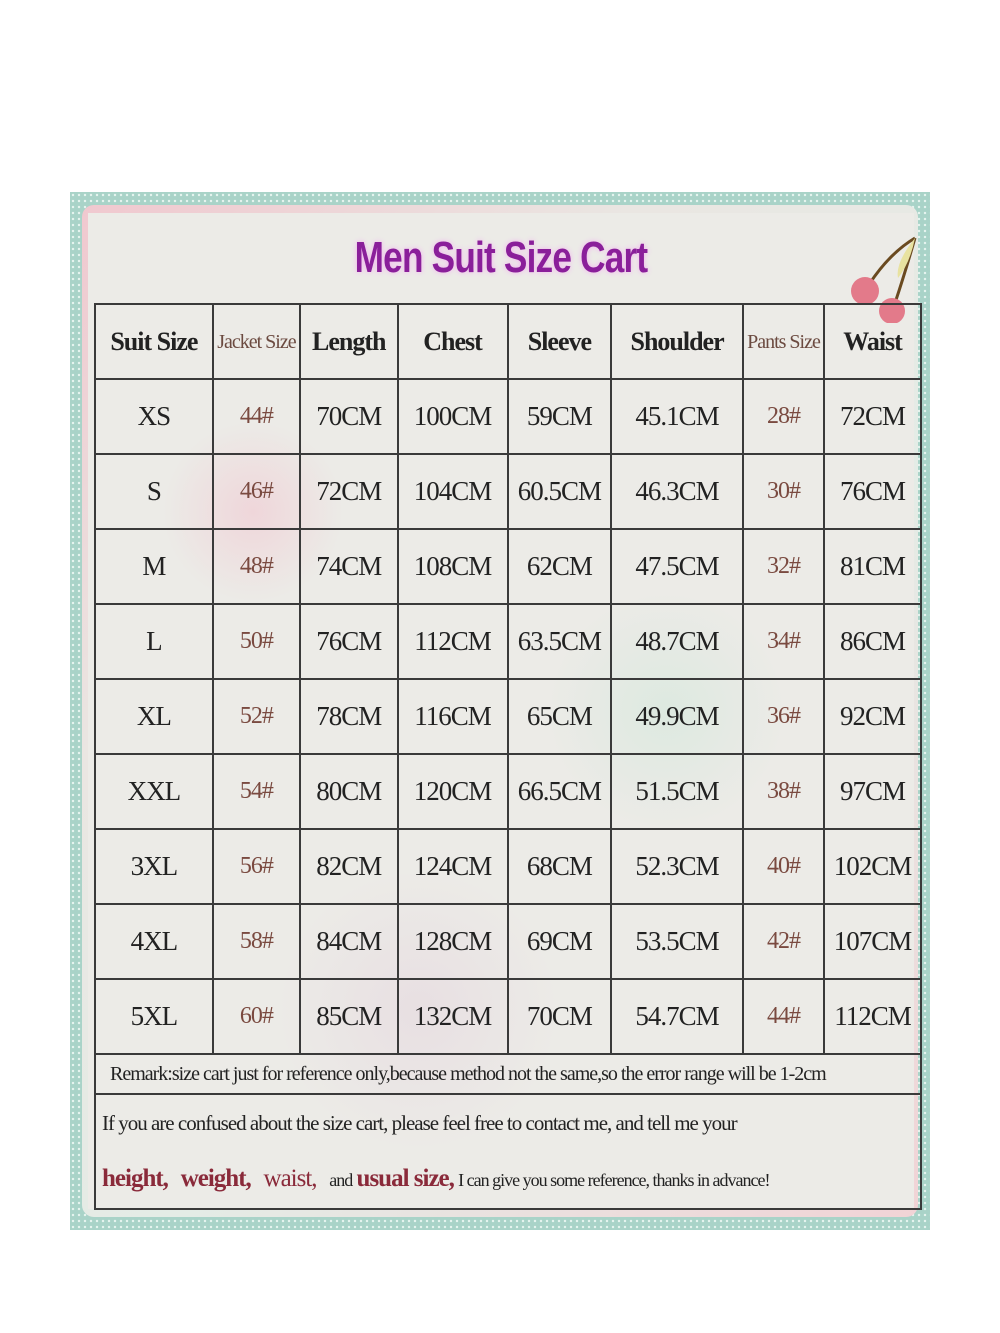  What do you see at coordinates (452, 716) in the screenshot?
I see `table-cell: 116CM` at bounding box center [452, 716].